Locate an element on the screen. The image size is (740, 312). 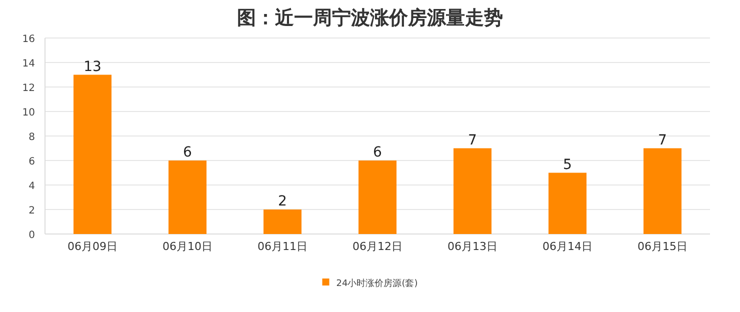
x-tick-label: 06月13日 is located at coordinates (473, 246).